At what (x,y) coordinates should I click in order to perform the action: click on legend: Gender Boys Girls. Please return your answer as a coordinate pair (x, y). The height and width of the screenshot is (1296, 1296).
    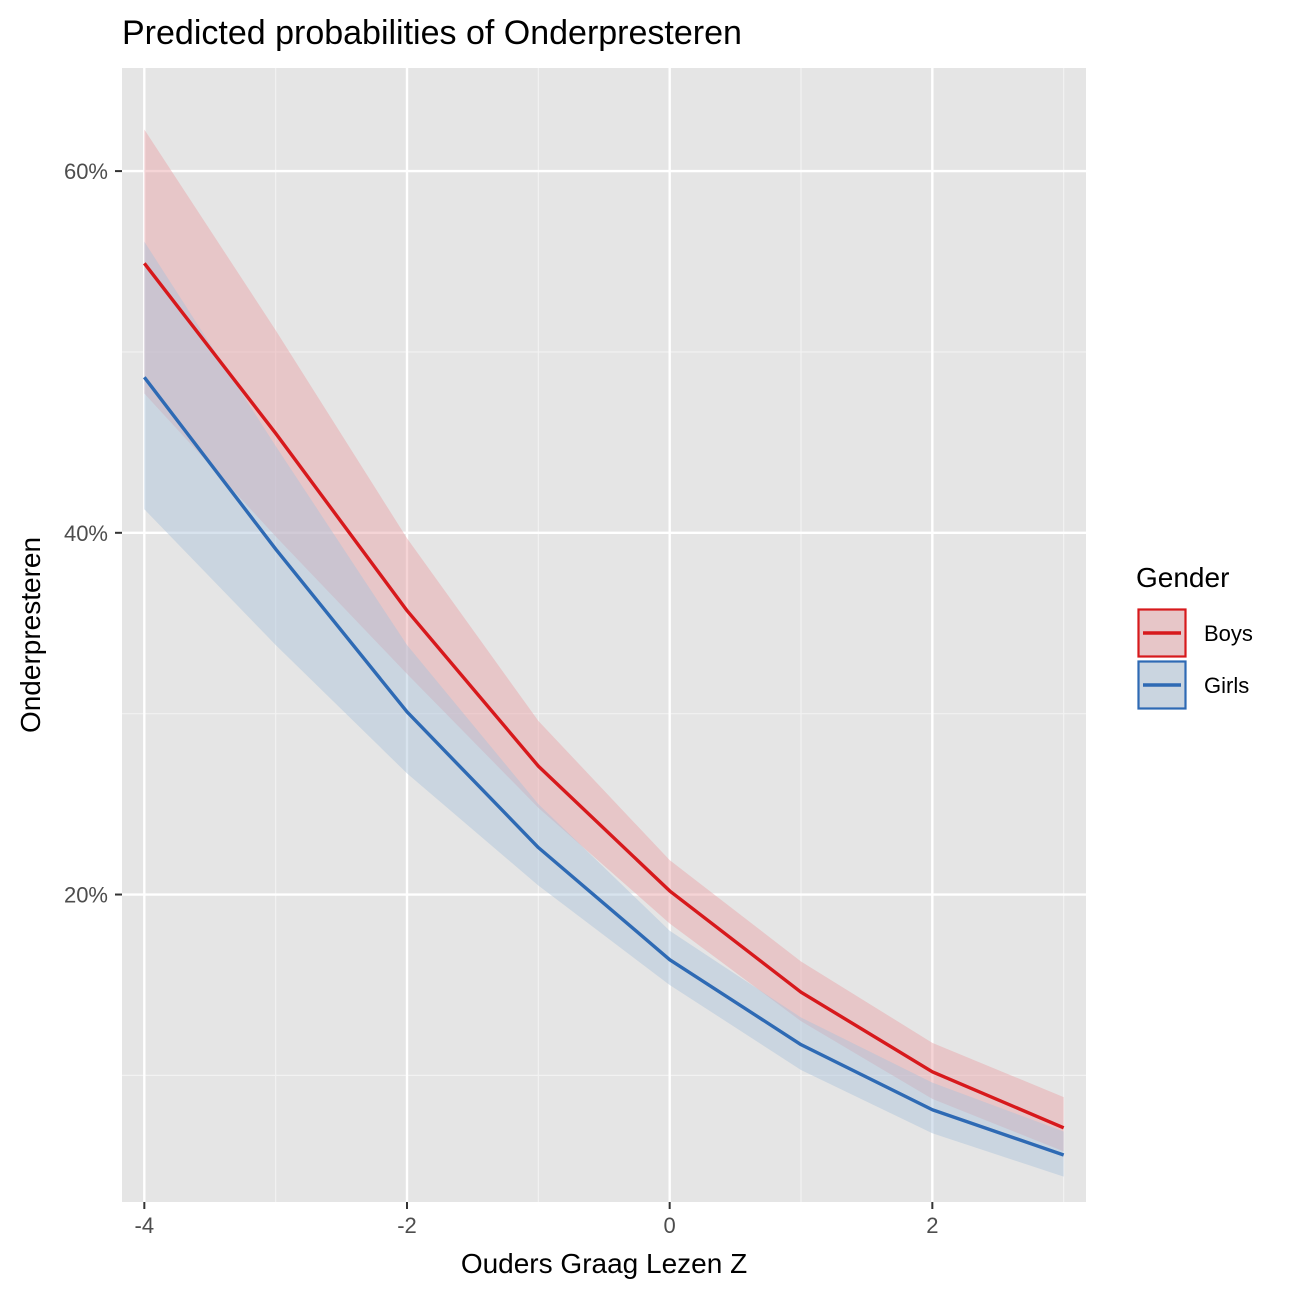
    Looking at the image, I should click on (1194, 636).